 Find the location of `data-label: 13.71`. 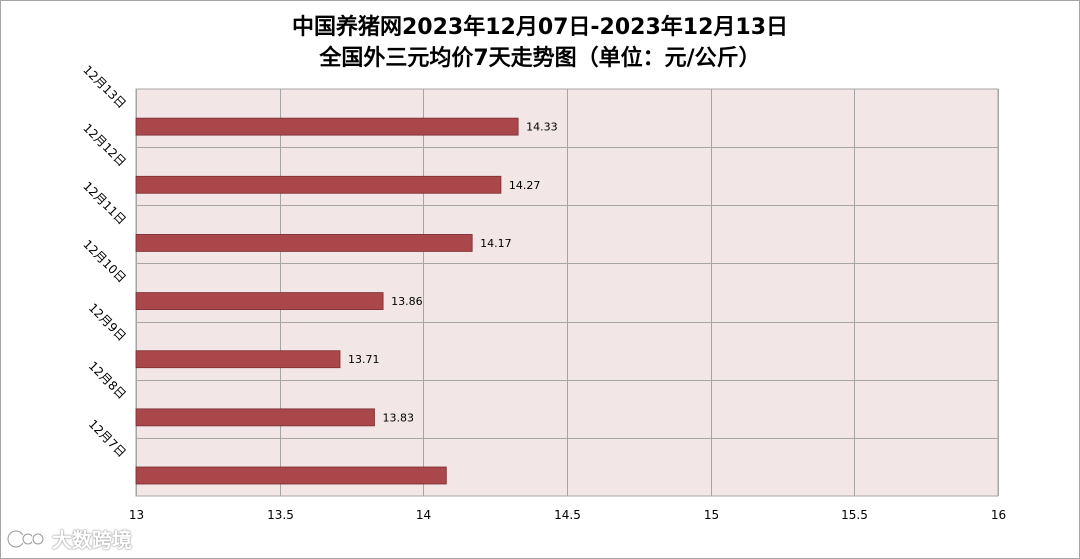

data-label: 13.71 is located at coordinates (364, 359).